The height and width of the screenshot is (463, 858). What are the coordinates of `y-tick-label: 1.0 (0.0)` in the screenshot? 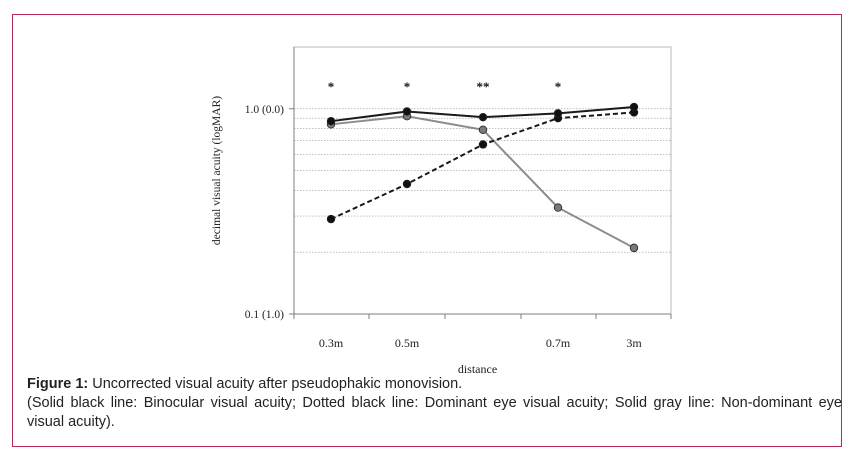 It's located at (264, 110).